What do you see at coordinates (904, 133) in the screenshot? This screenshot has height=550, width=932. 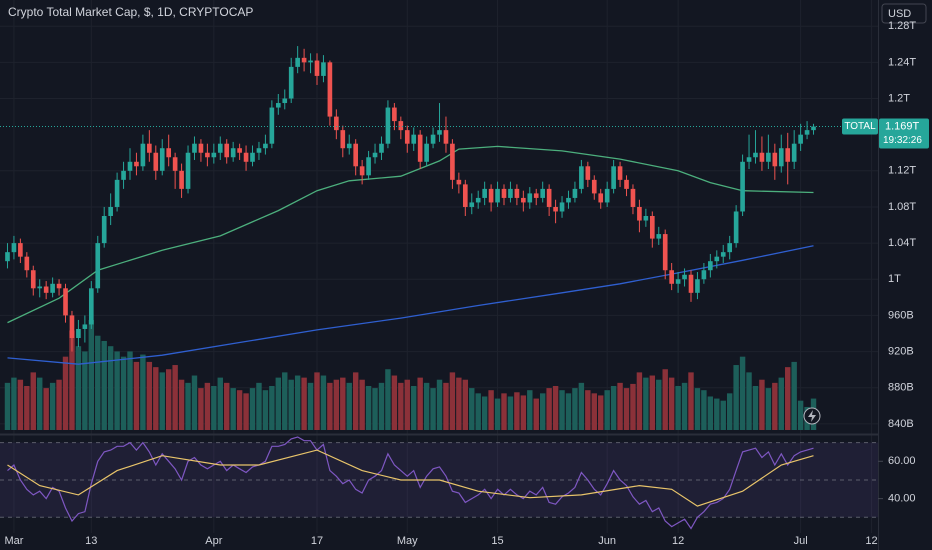 I see `price-value-box` at bounding box center [904, 133].